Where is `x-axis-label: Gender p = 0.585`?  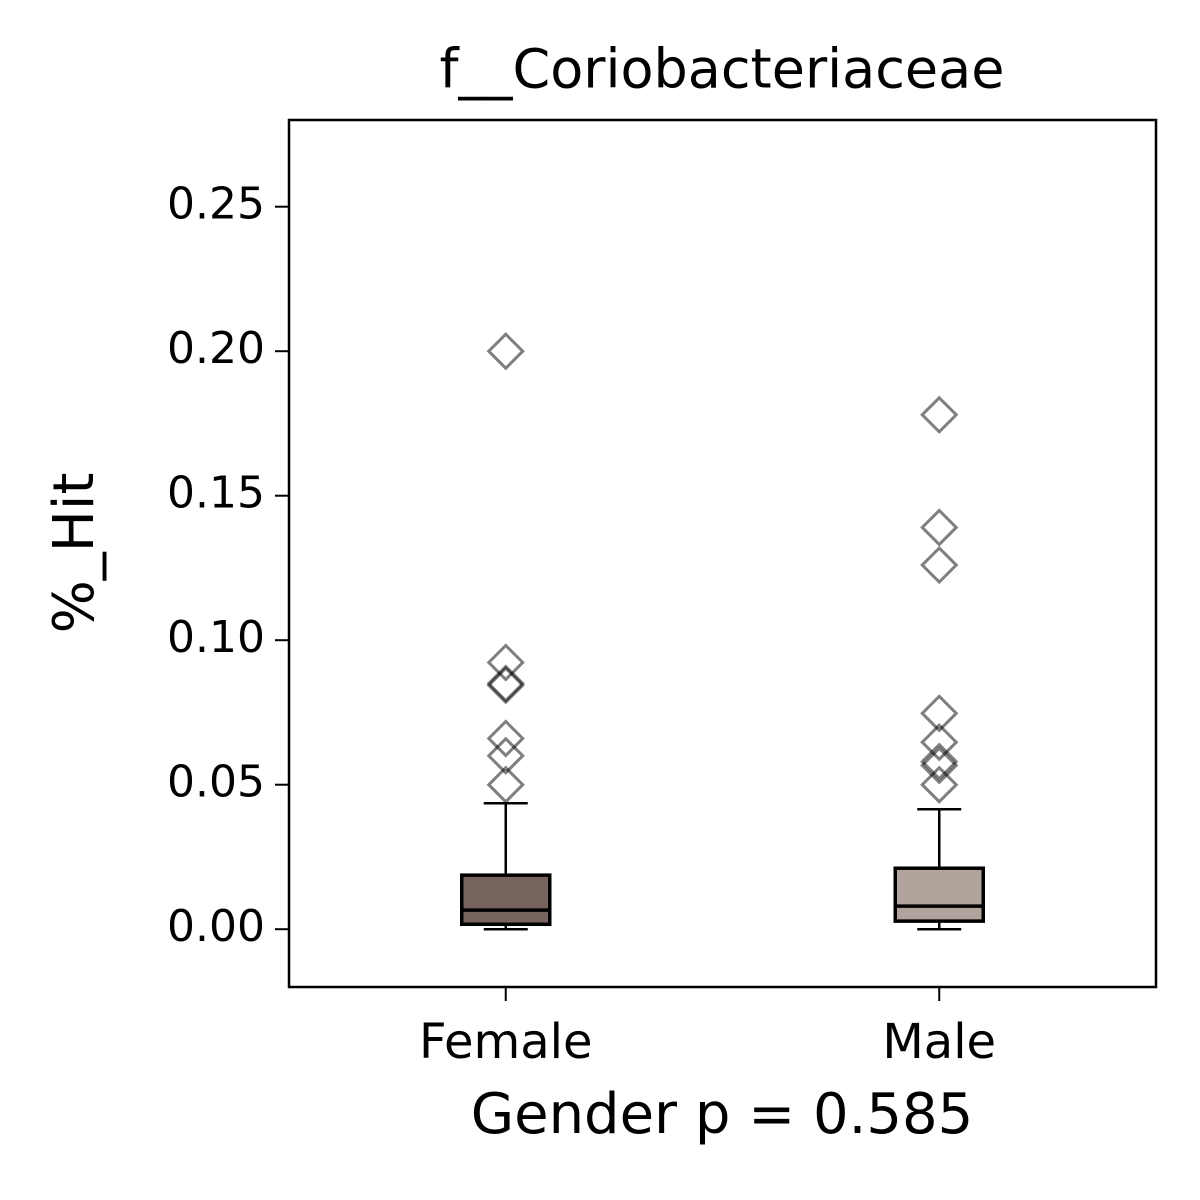 x-axis-label: Gender p = 0.585 is located at coordinates (722, 1114).